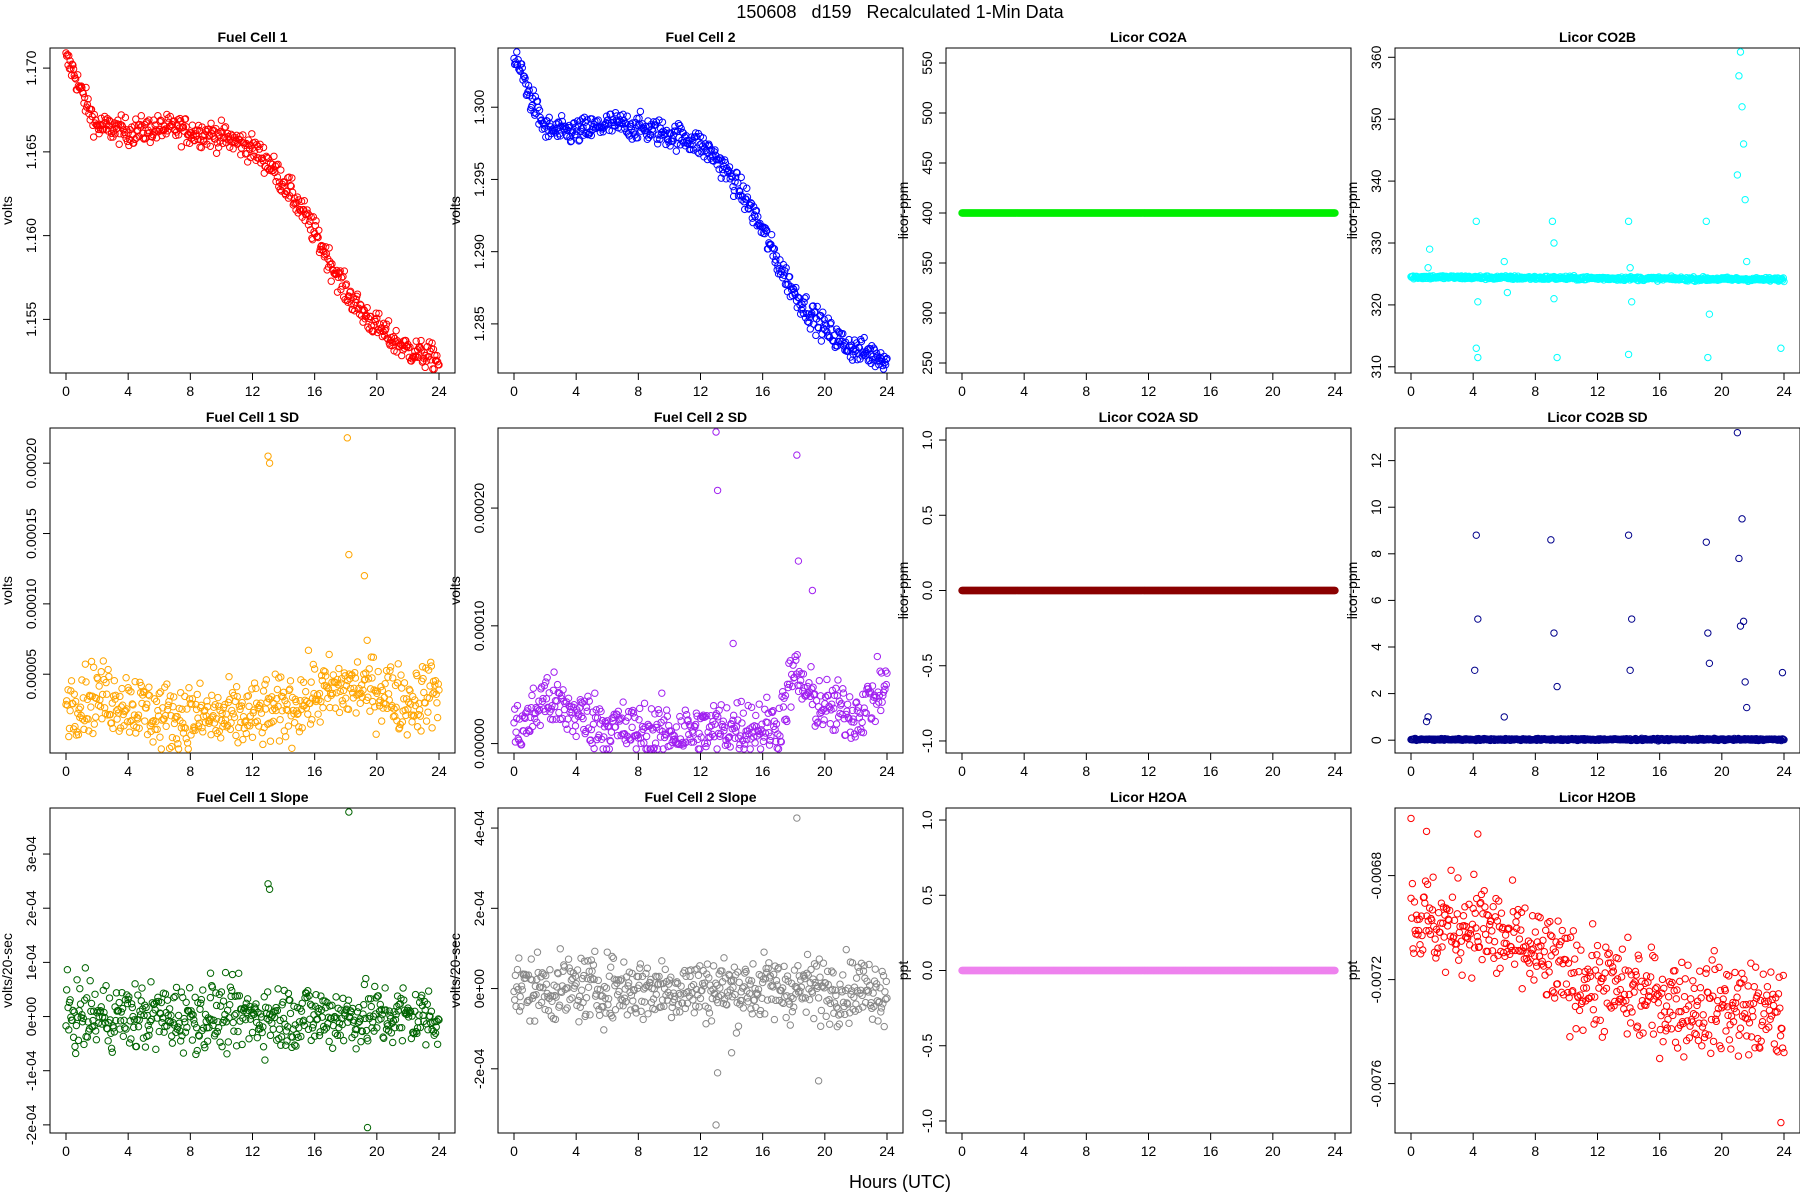  I want to click on x-tick-label: 12, so click(253, 1151).